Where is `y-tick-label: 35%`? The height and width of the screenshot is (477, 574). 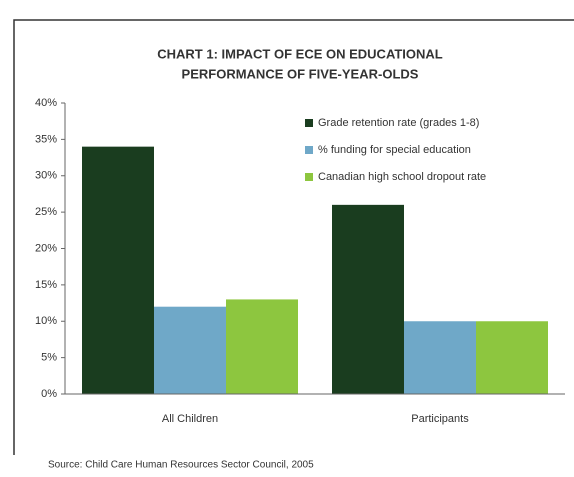
y-tick-label: 35% is located at coordinates (46, 139).